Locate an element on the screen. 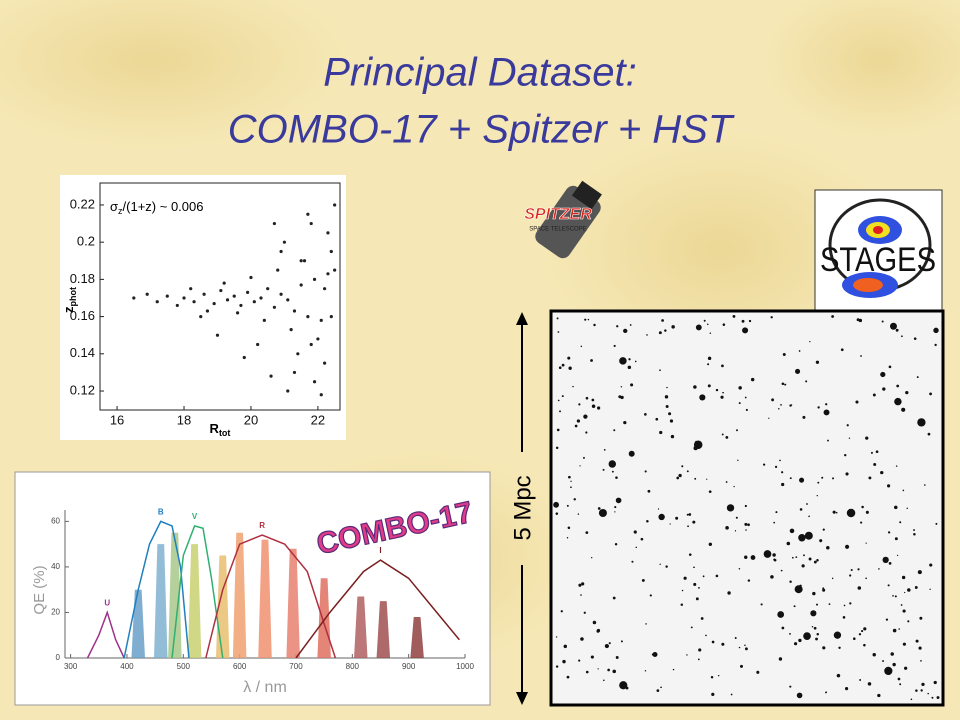  x-tick-label: 300 is located at coordinates (71, 666).